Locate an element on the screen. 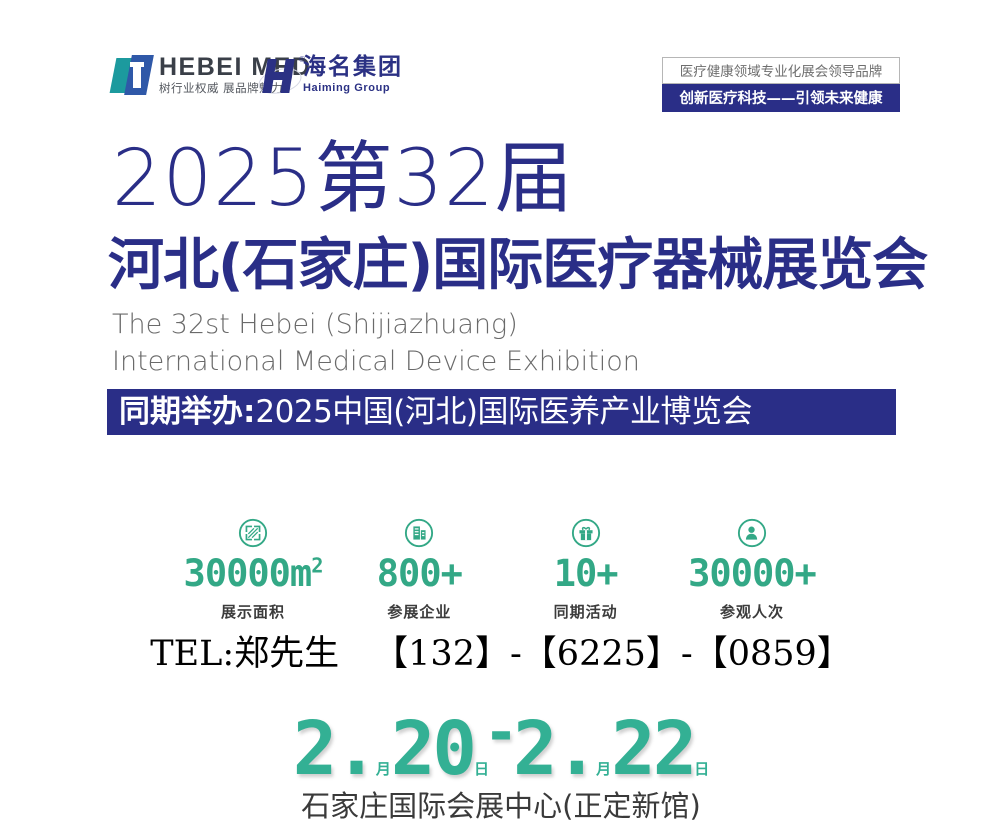 The width and height of the screenshot is (1002, 832). page-title: 河北(石家庄)国际医疗器械展览会 is located at coordinates (518, 265).